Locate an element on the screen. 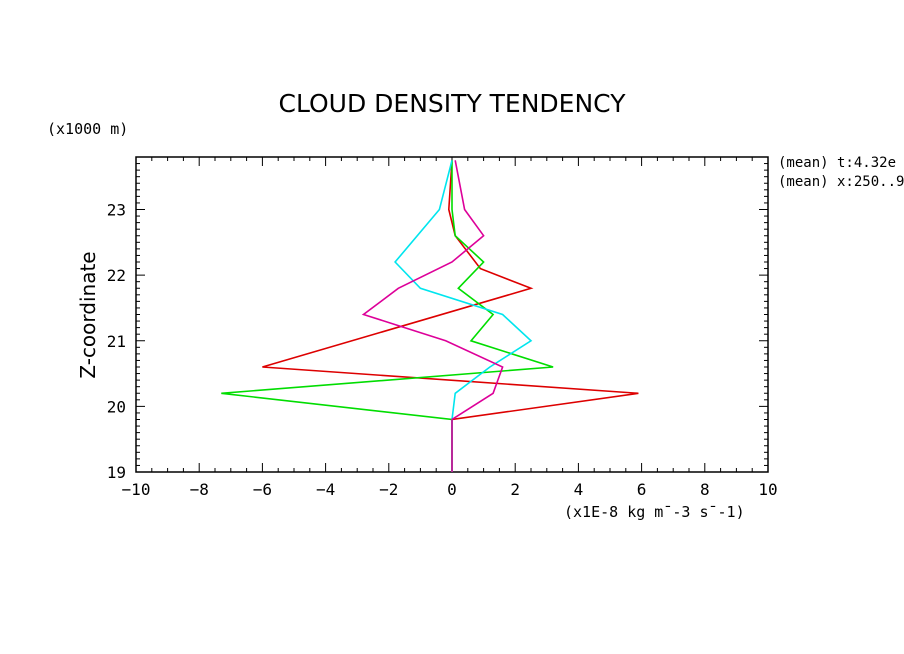 The image size is (904, 654). y-tick-label: 21 is located at coordinates (116, 341).